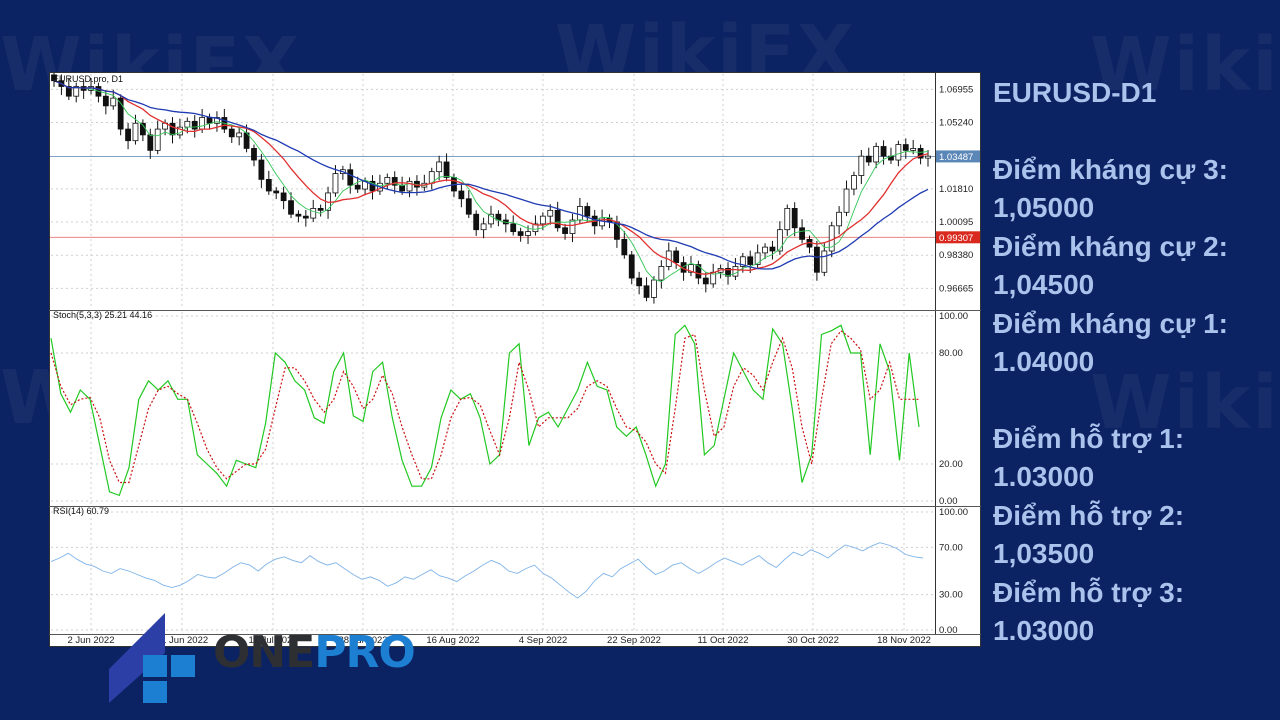  Describe the element at coordinates (951, 353) in the screenshot. I see `stoch-tick-label: 80.00` at that location.